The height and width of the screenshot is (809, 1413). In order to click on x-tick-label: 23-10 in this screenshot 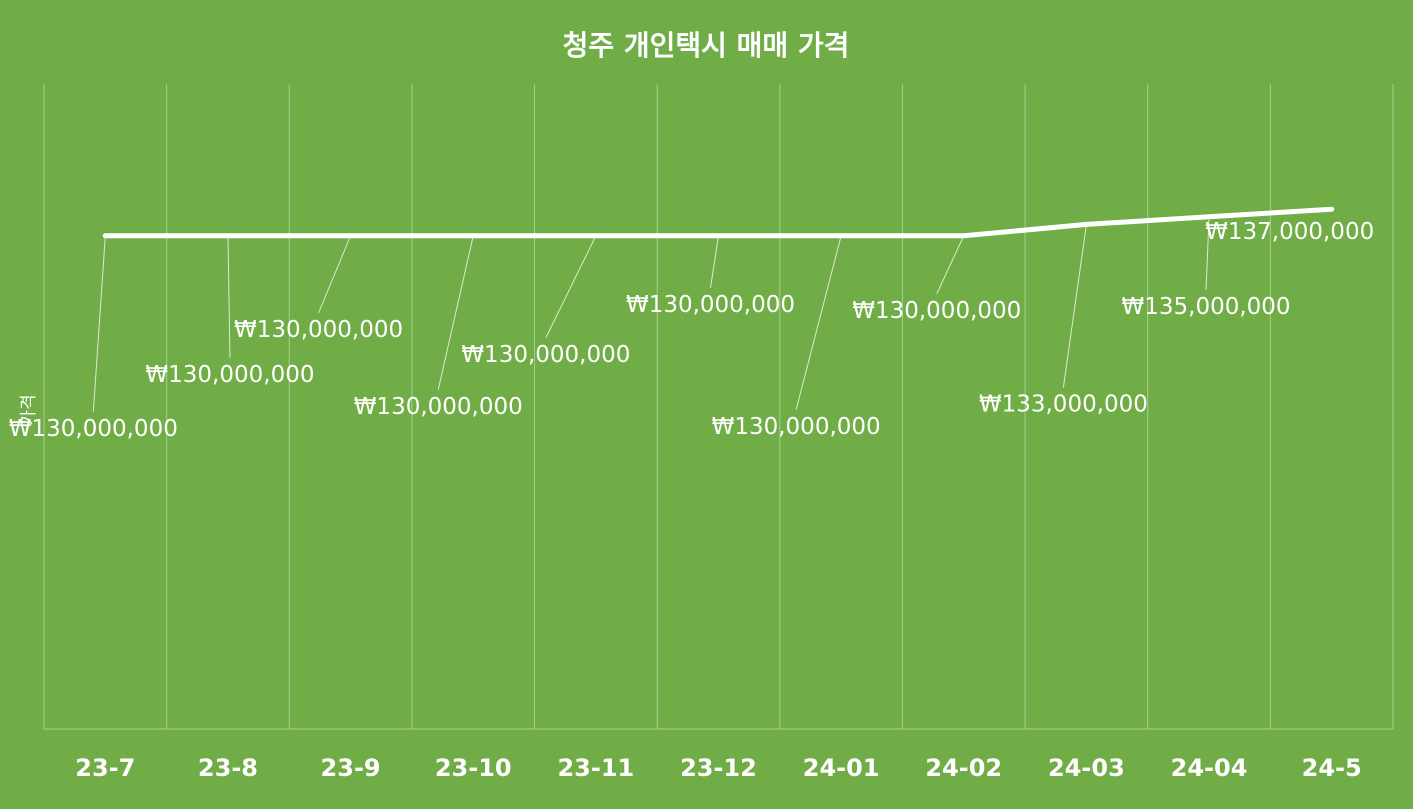, I will do `click(473, 768)`.